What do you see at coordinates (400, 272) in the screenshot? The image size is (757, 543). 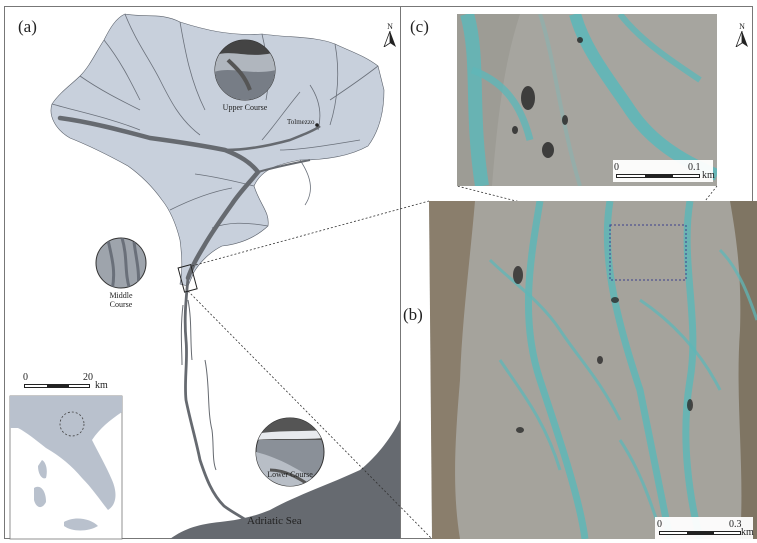 I see `panel-divider` at bounding box center [400, 272].